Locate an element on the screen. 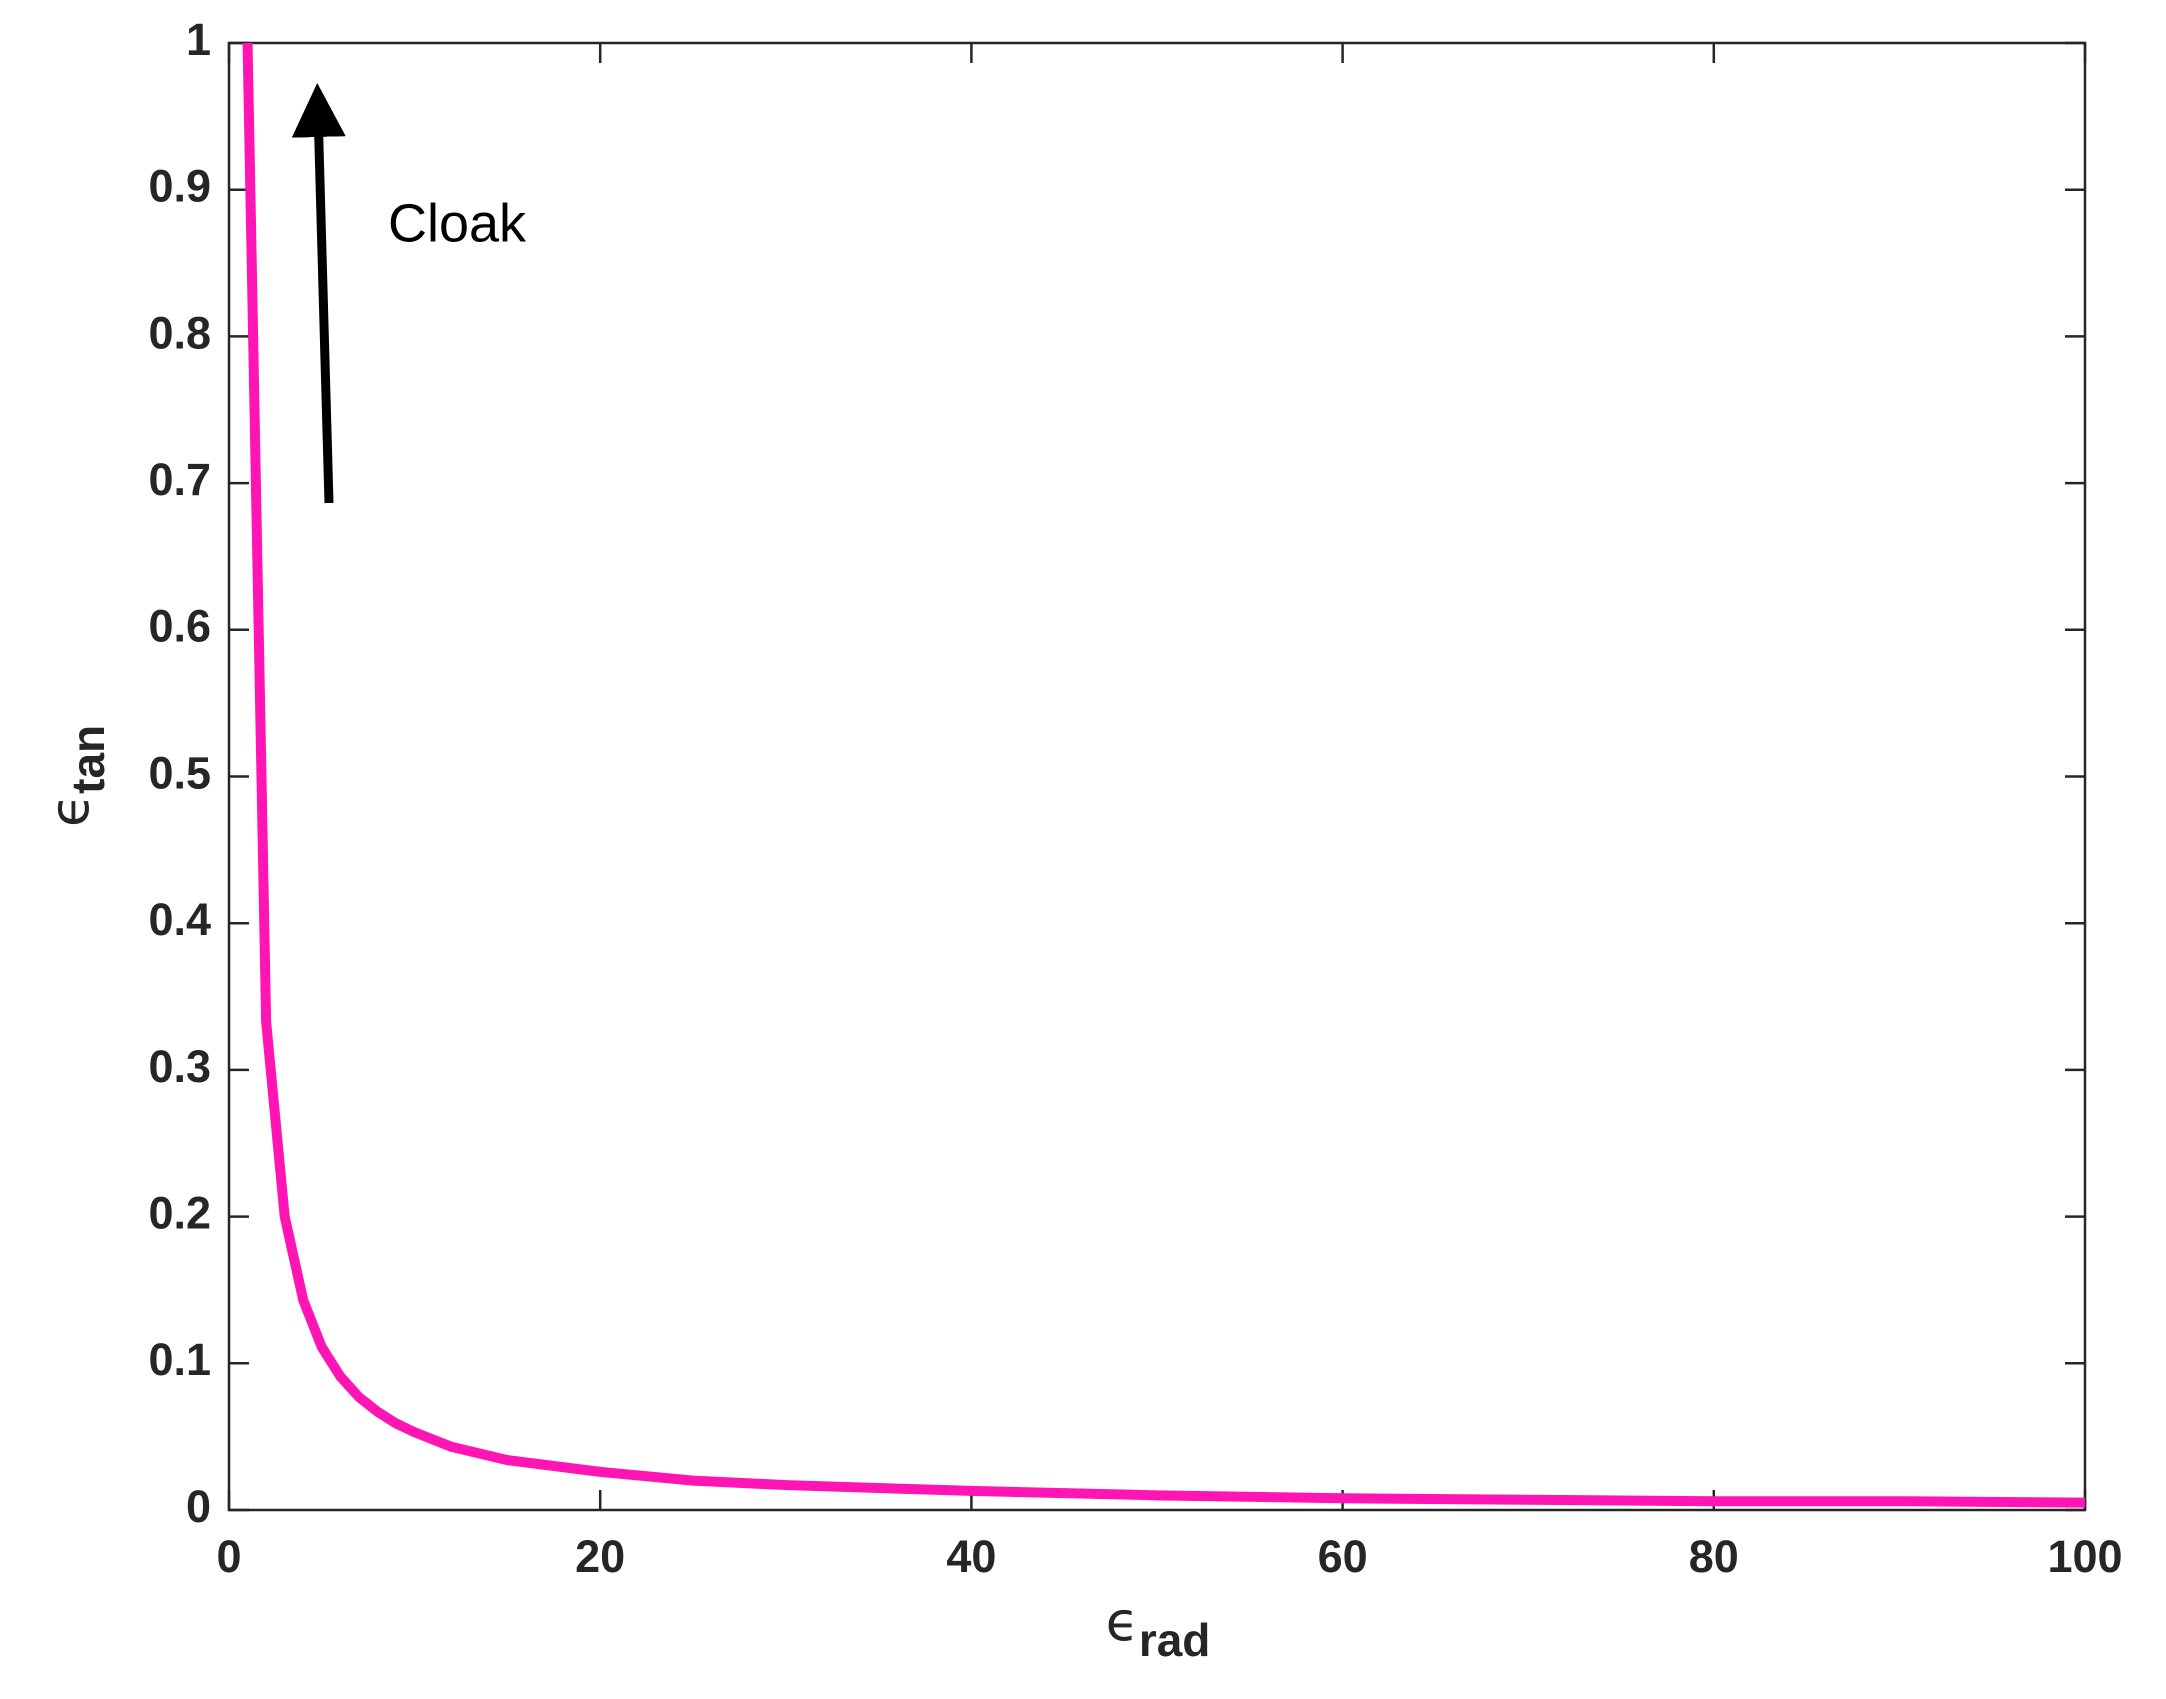 Image resolution: width=2166 pixels, height=1699 pixels. y-axis-label: ϵtan is located at coordinates (76, 776).